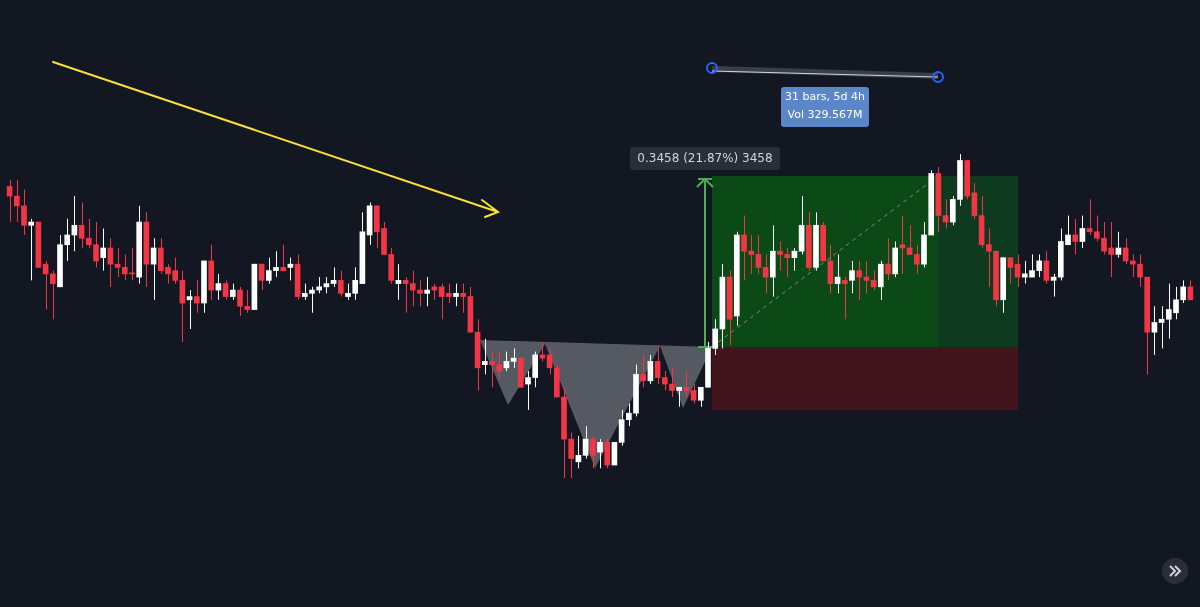 Image resolution: width=1200 pixels, height=607 pixels. Describe the element at coordinates (825, 114) in the screenshot. I see `text: Vol 329.567M` at that location.